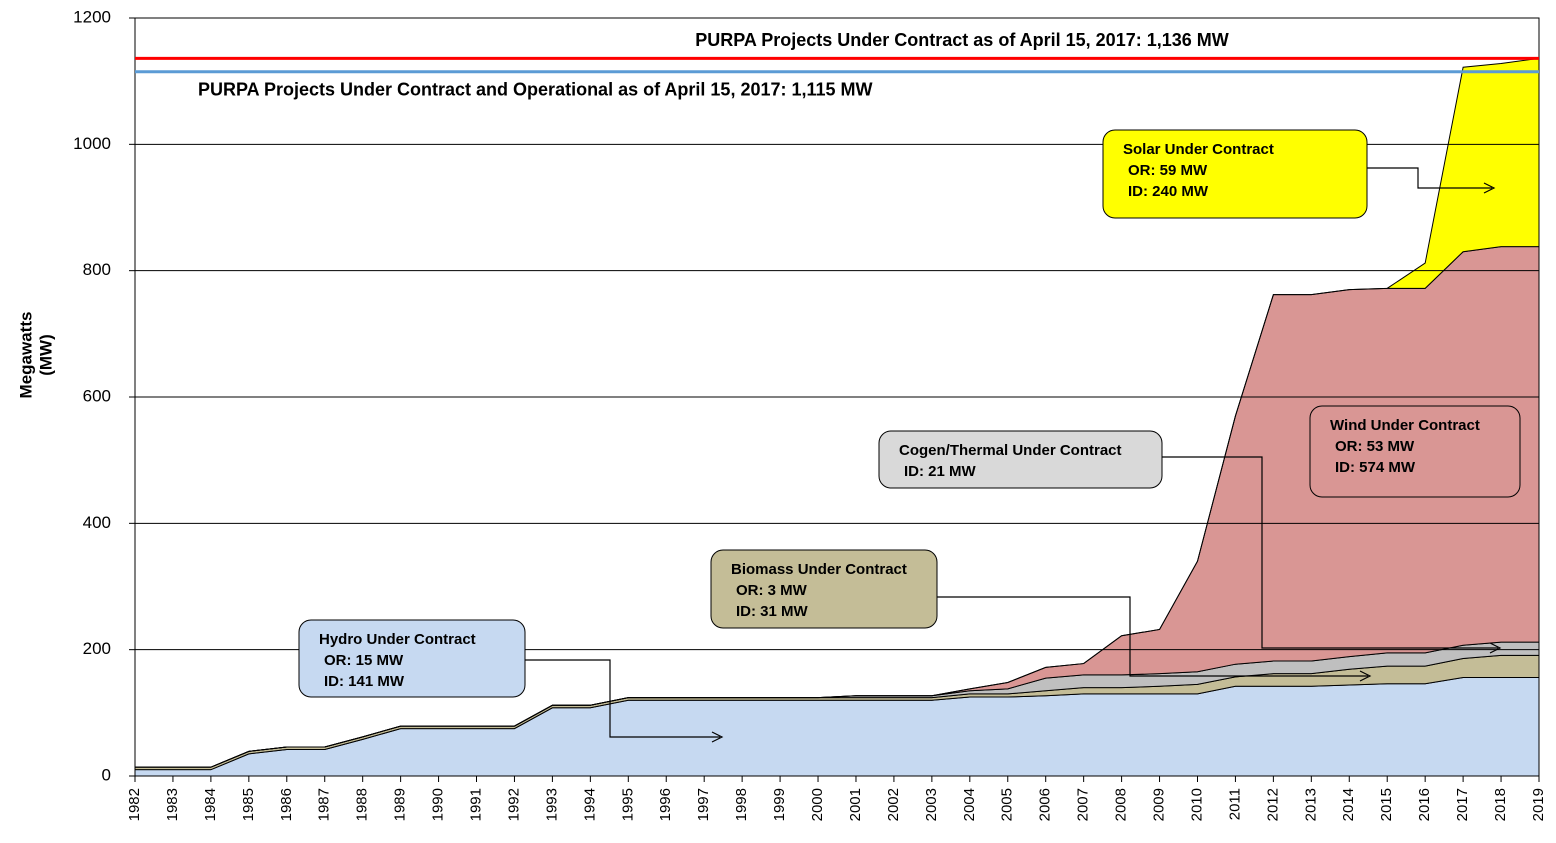  Describe the element at coordinates (1010, 450) in the screenshot. I see `callout-text: Cogen/Thermal Under Contract` at that location.